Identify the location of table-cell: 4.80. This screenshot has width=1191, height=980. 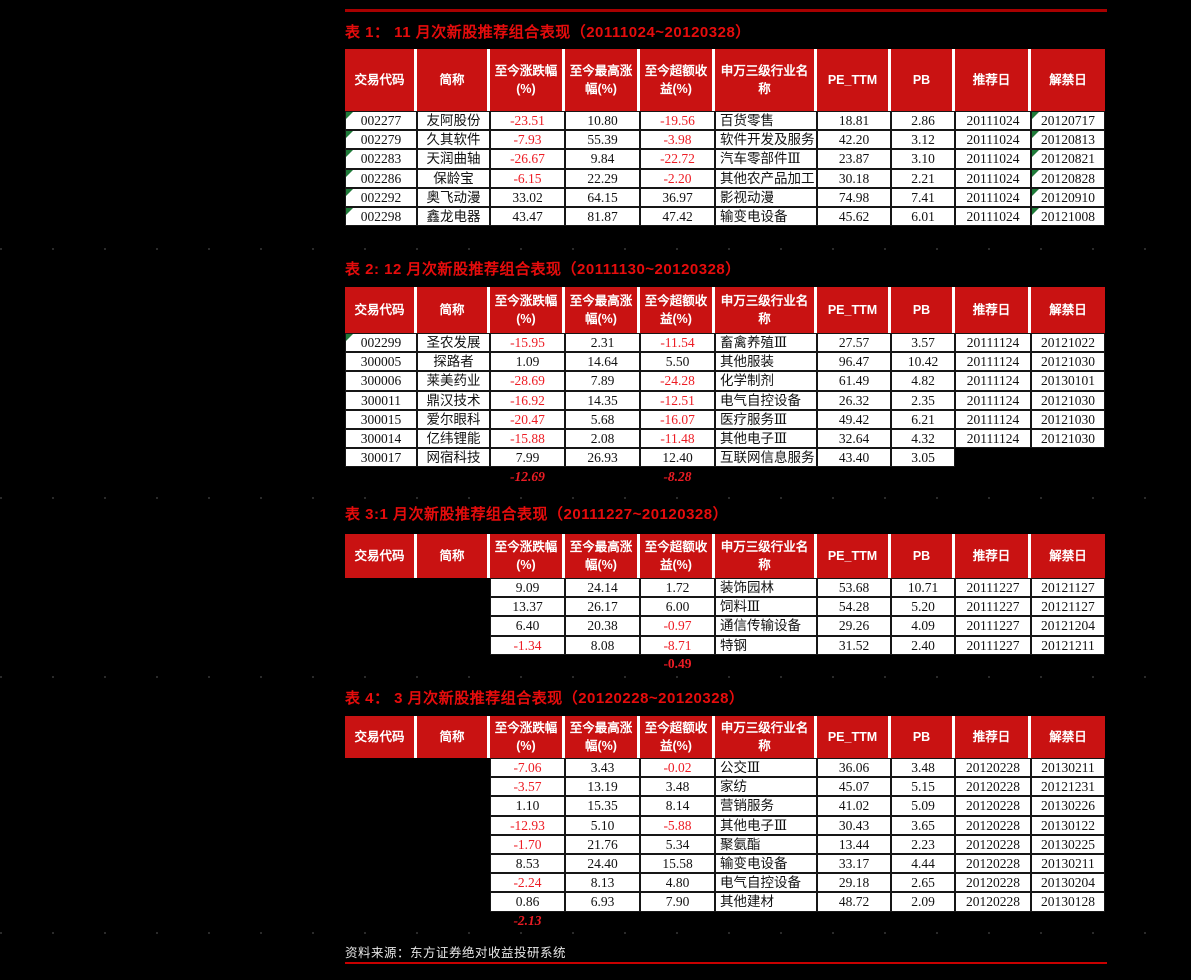
(677, 883).